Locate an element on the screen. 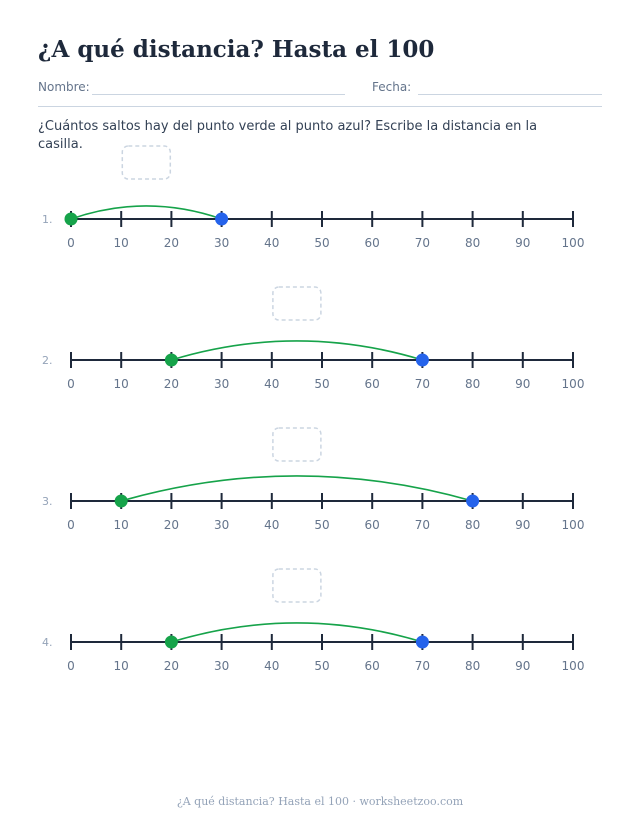 This screenshot has width=640, height=829. page-title: ¿A qué distancia? Hasta el 100 is located at coordinates (236, 49).